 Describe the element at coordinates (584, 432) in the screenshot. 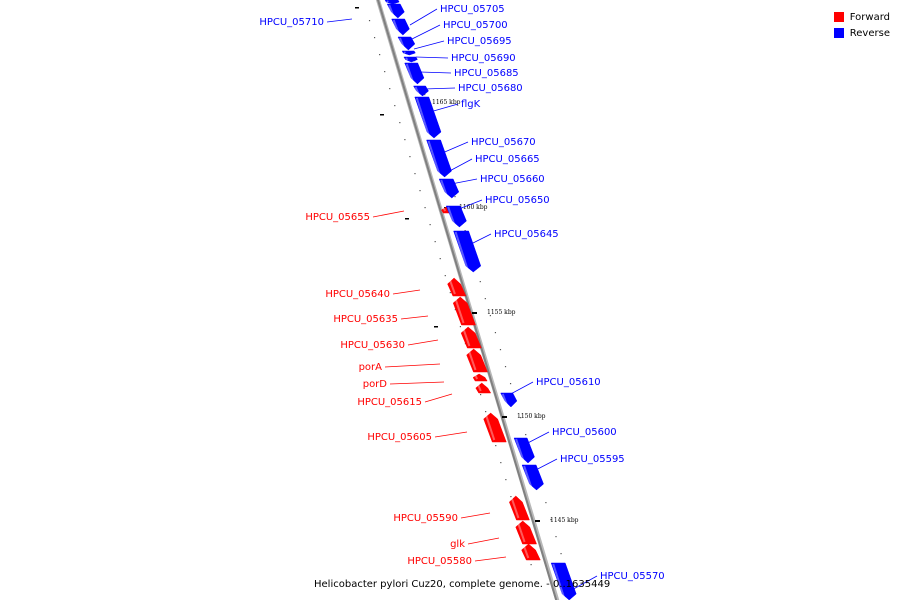

I see `gene-label: HPCU_05600` at that location.